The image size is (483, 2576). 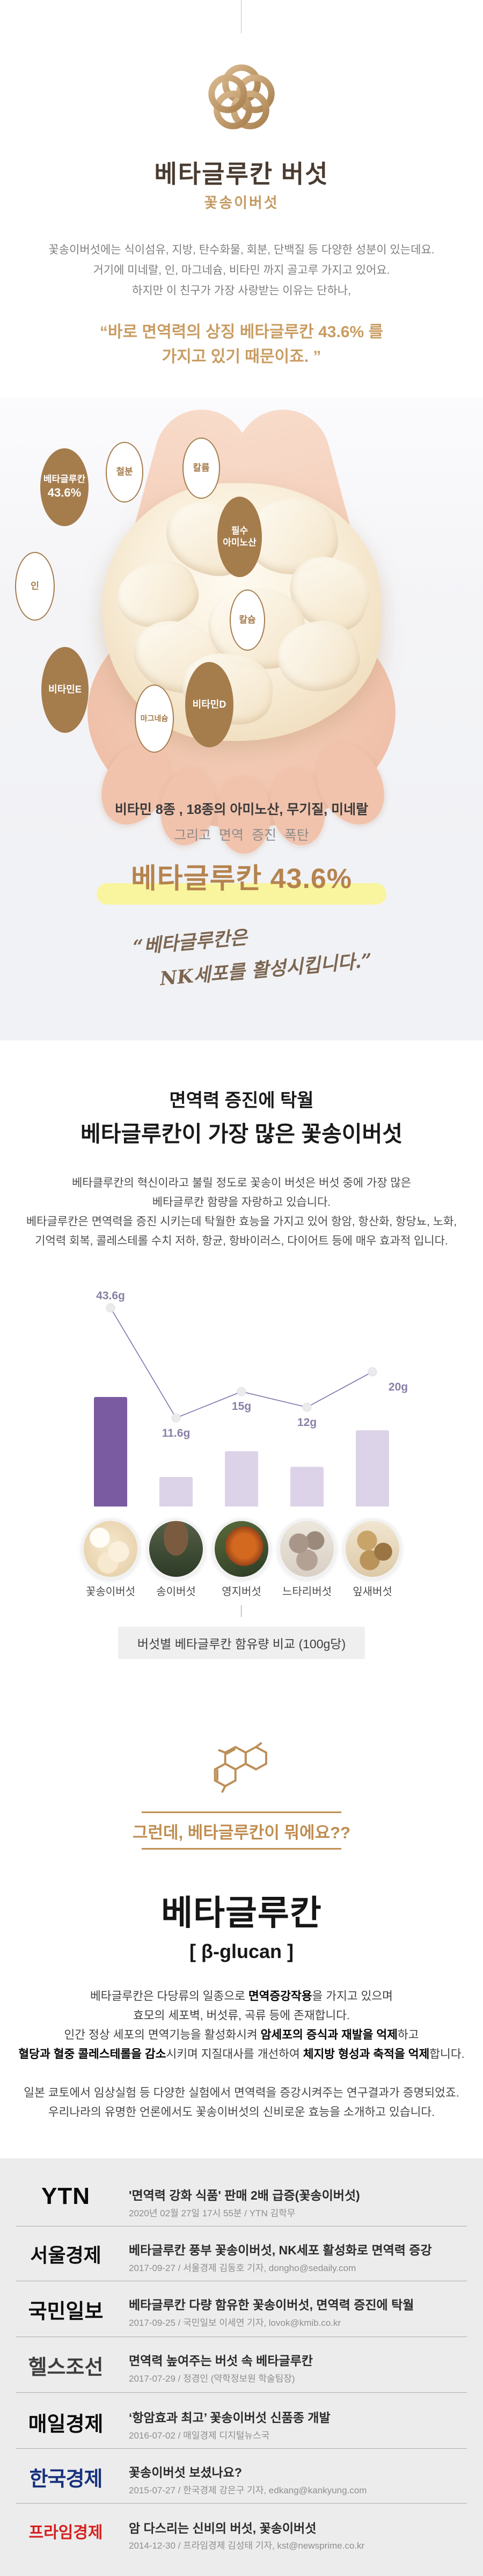 I want to click on value-label-15g: 15g, so click(x=241, y=1406).